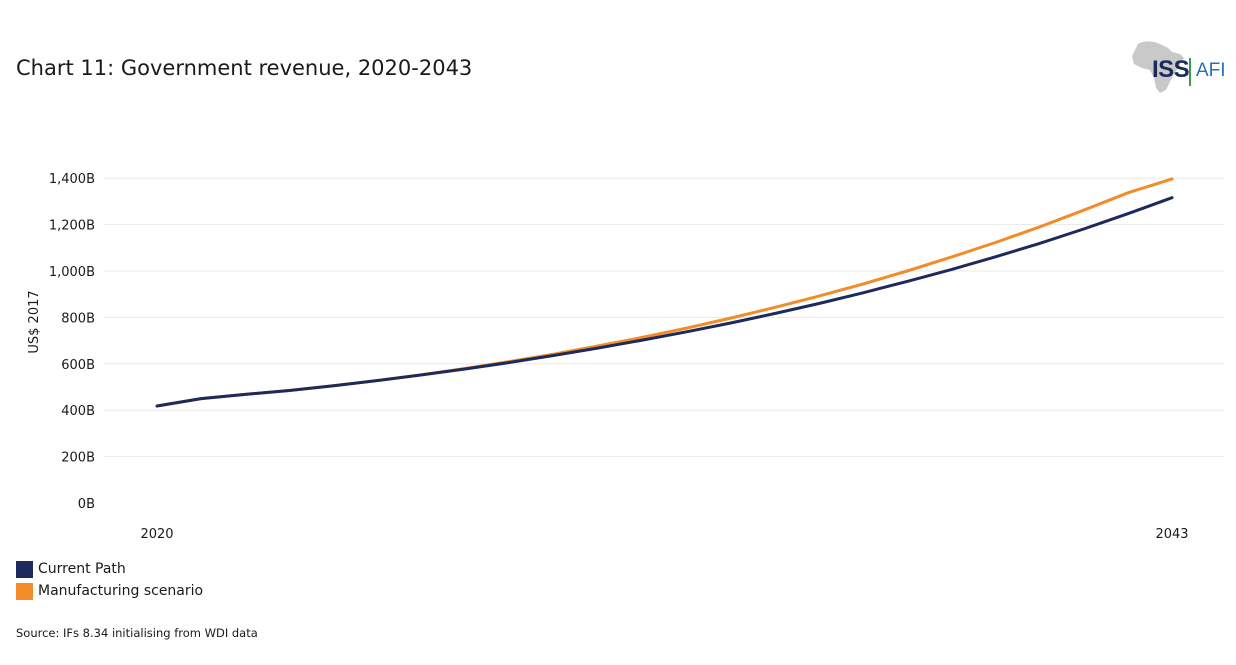  I want to click on y-tick-label: 800B, so click(78, 318).